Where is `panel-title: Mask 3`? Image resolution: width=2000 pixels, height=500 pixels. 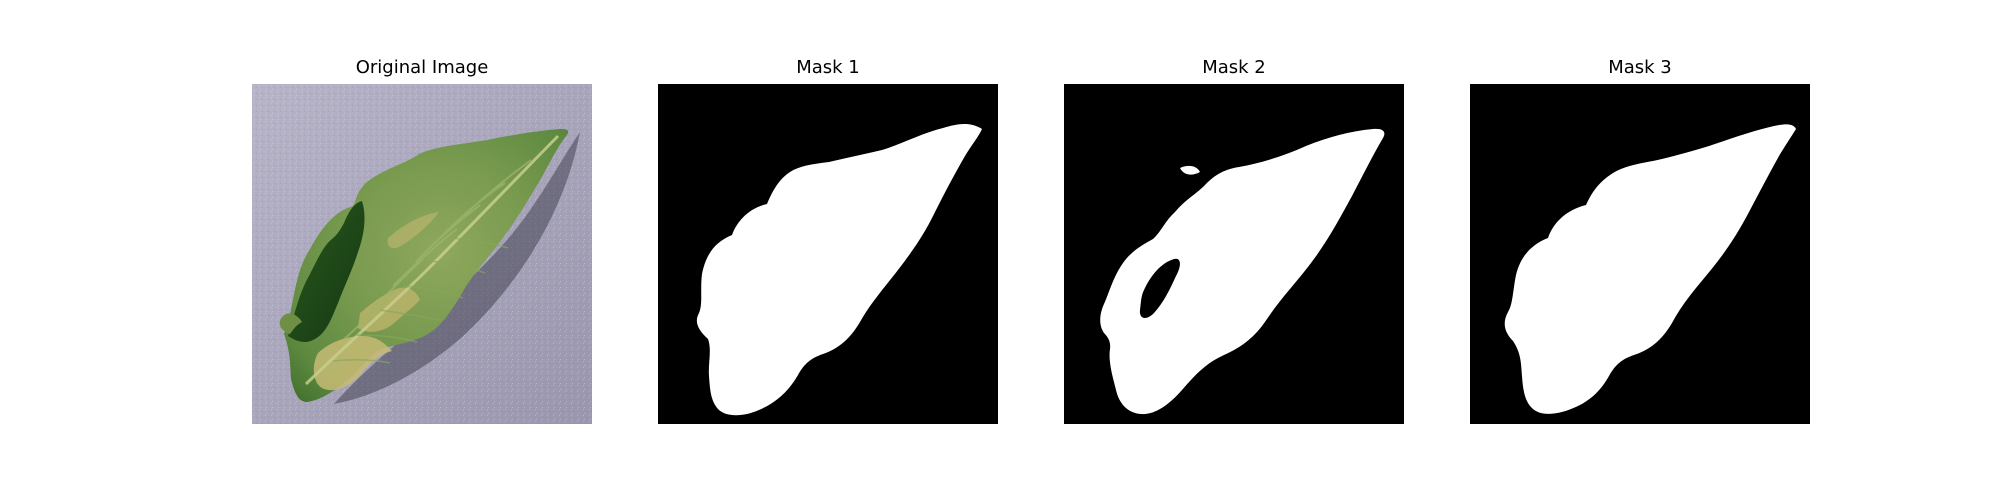 panel-title: Mask 3 is located at coordinates (1640, 67).